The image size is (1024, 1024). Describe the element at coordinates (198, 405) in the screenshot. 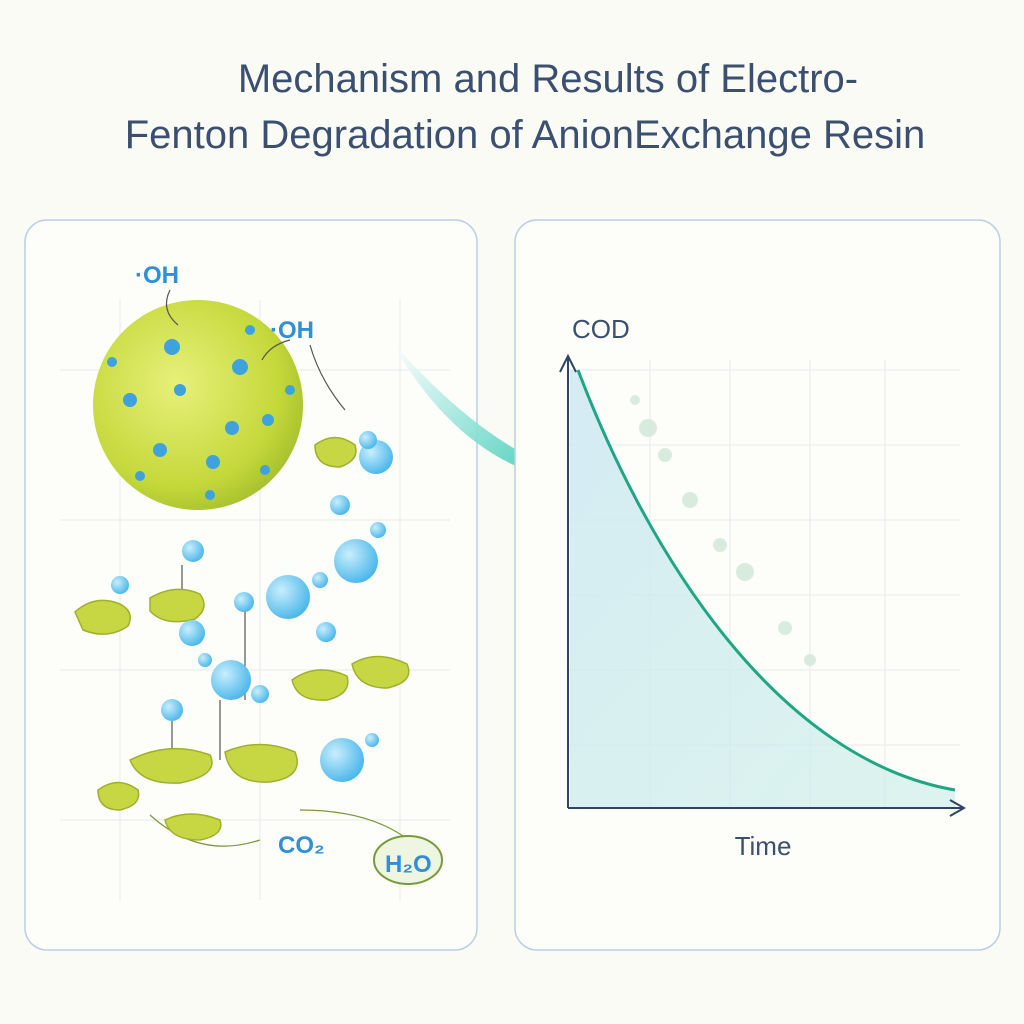

I see `resin-sphere` at that location.